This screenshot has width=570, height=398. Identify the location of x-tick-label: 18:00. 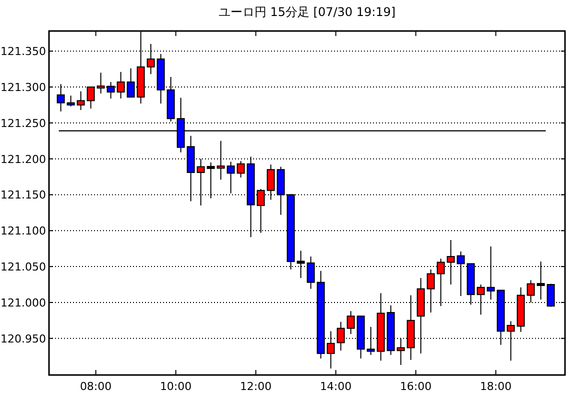
(496, 386).